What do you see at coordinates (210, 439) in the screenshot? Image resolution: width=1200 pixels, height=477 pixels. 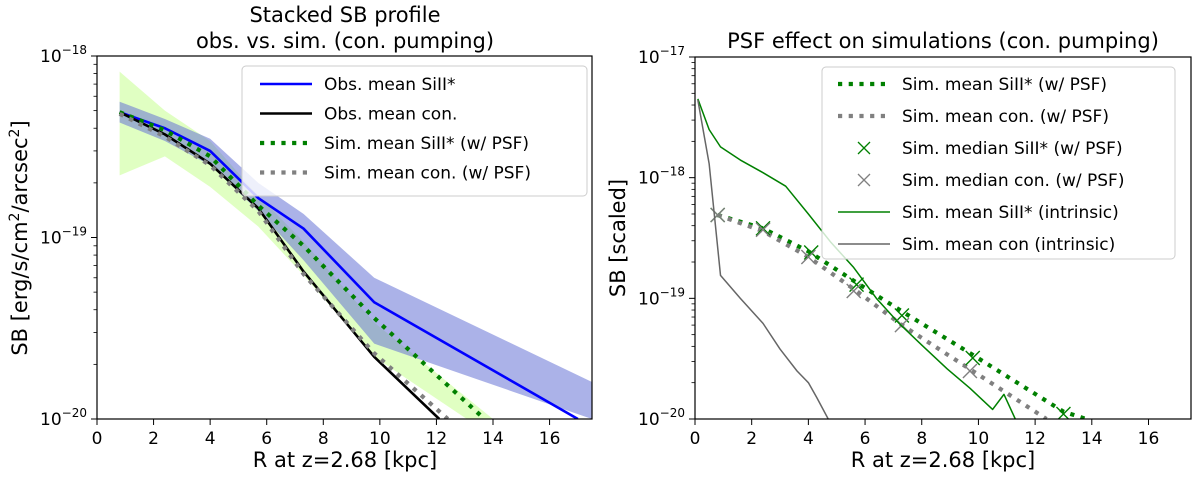 I see `left-x-tick-label-4: 4` at bounding box center [210, 439].